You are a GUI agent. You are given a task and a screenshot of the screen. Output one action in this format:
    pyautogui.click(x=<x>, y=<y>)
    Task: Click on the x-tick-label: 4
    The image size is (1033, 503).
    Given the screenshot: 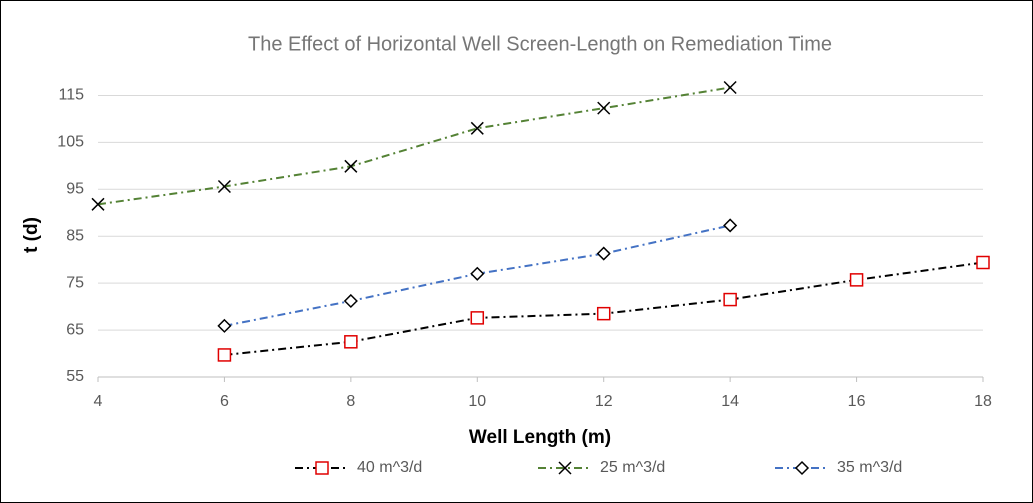 What is the action you would take?
    pyautogui.click(x=98, y=401)
    